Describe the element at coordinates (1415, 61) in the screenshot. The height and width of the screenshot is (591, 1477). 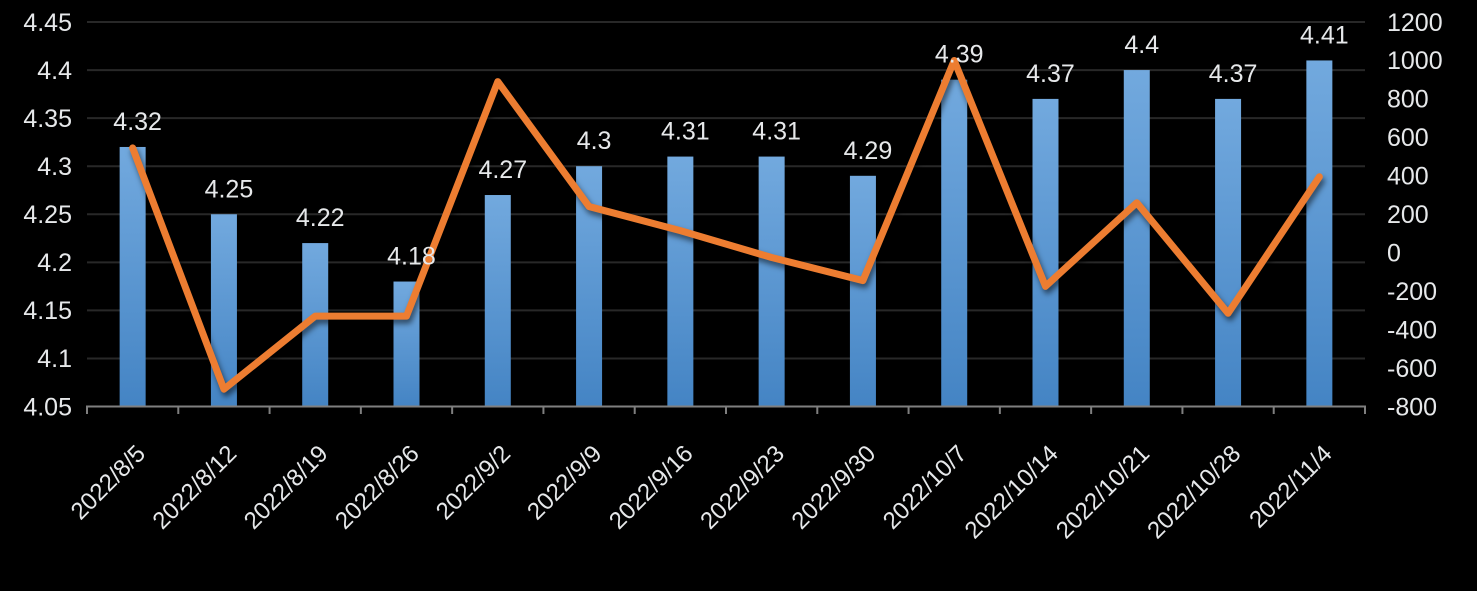
I see `right-axis-tick-label: 1000` at that location.